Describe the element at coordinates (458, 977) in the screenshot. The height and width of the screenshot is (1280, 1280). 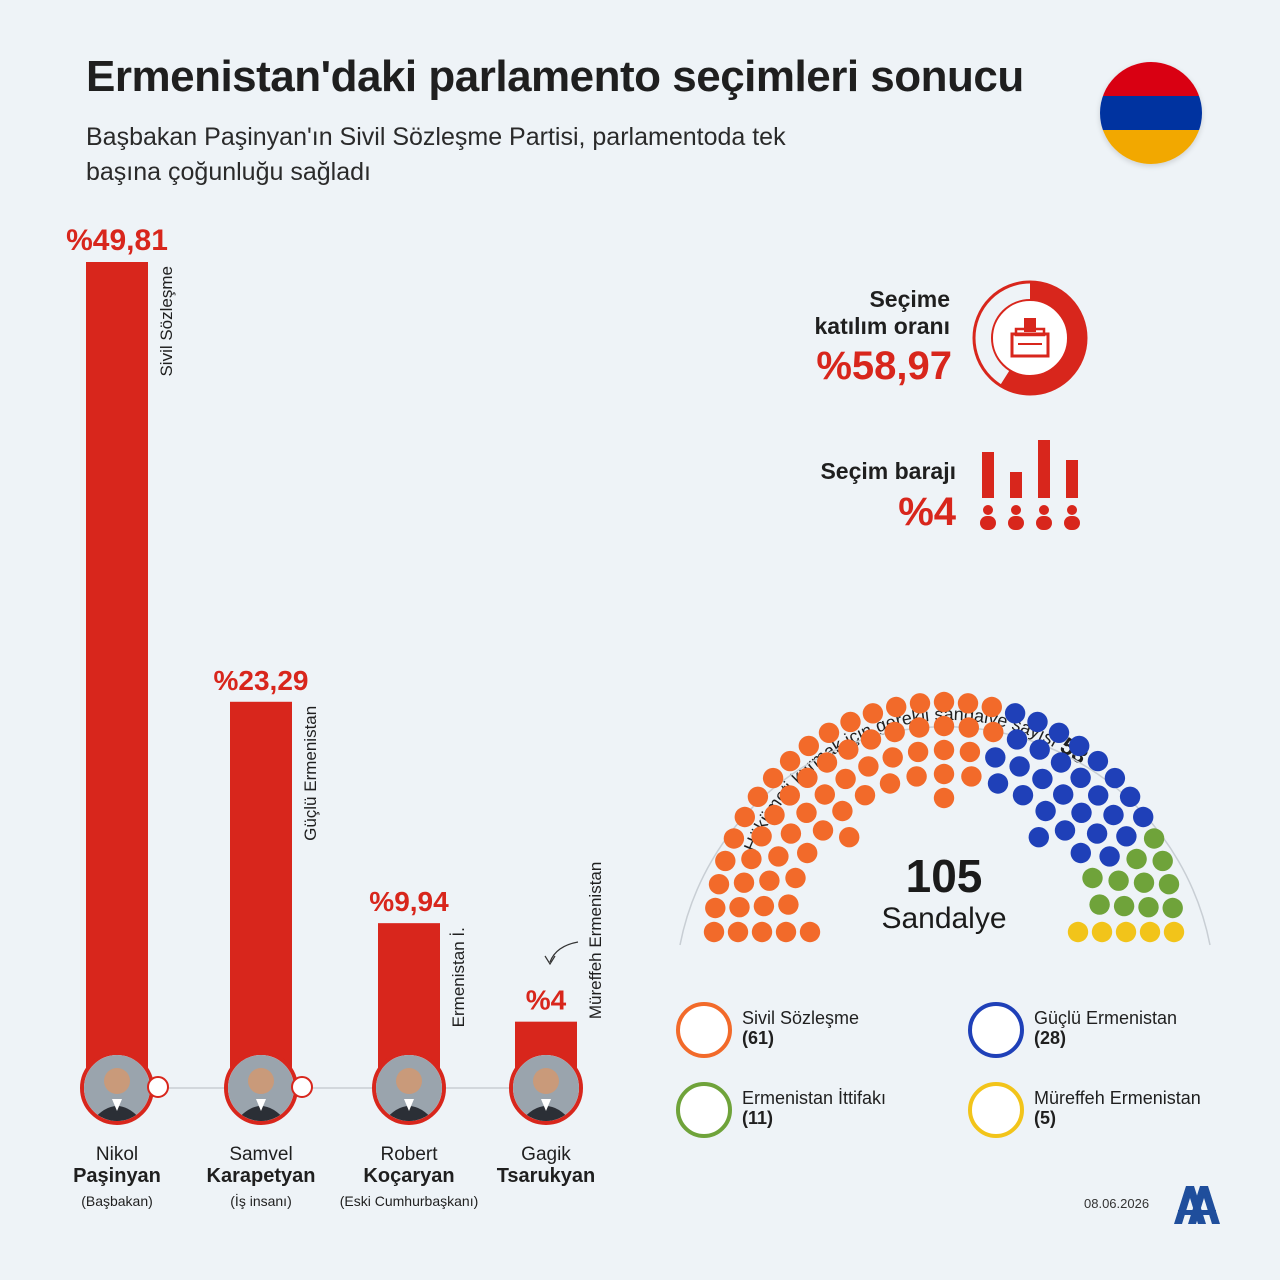
I see `bar-category-label: Ermenistan İ.` at that location.